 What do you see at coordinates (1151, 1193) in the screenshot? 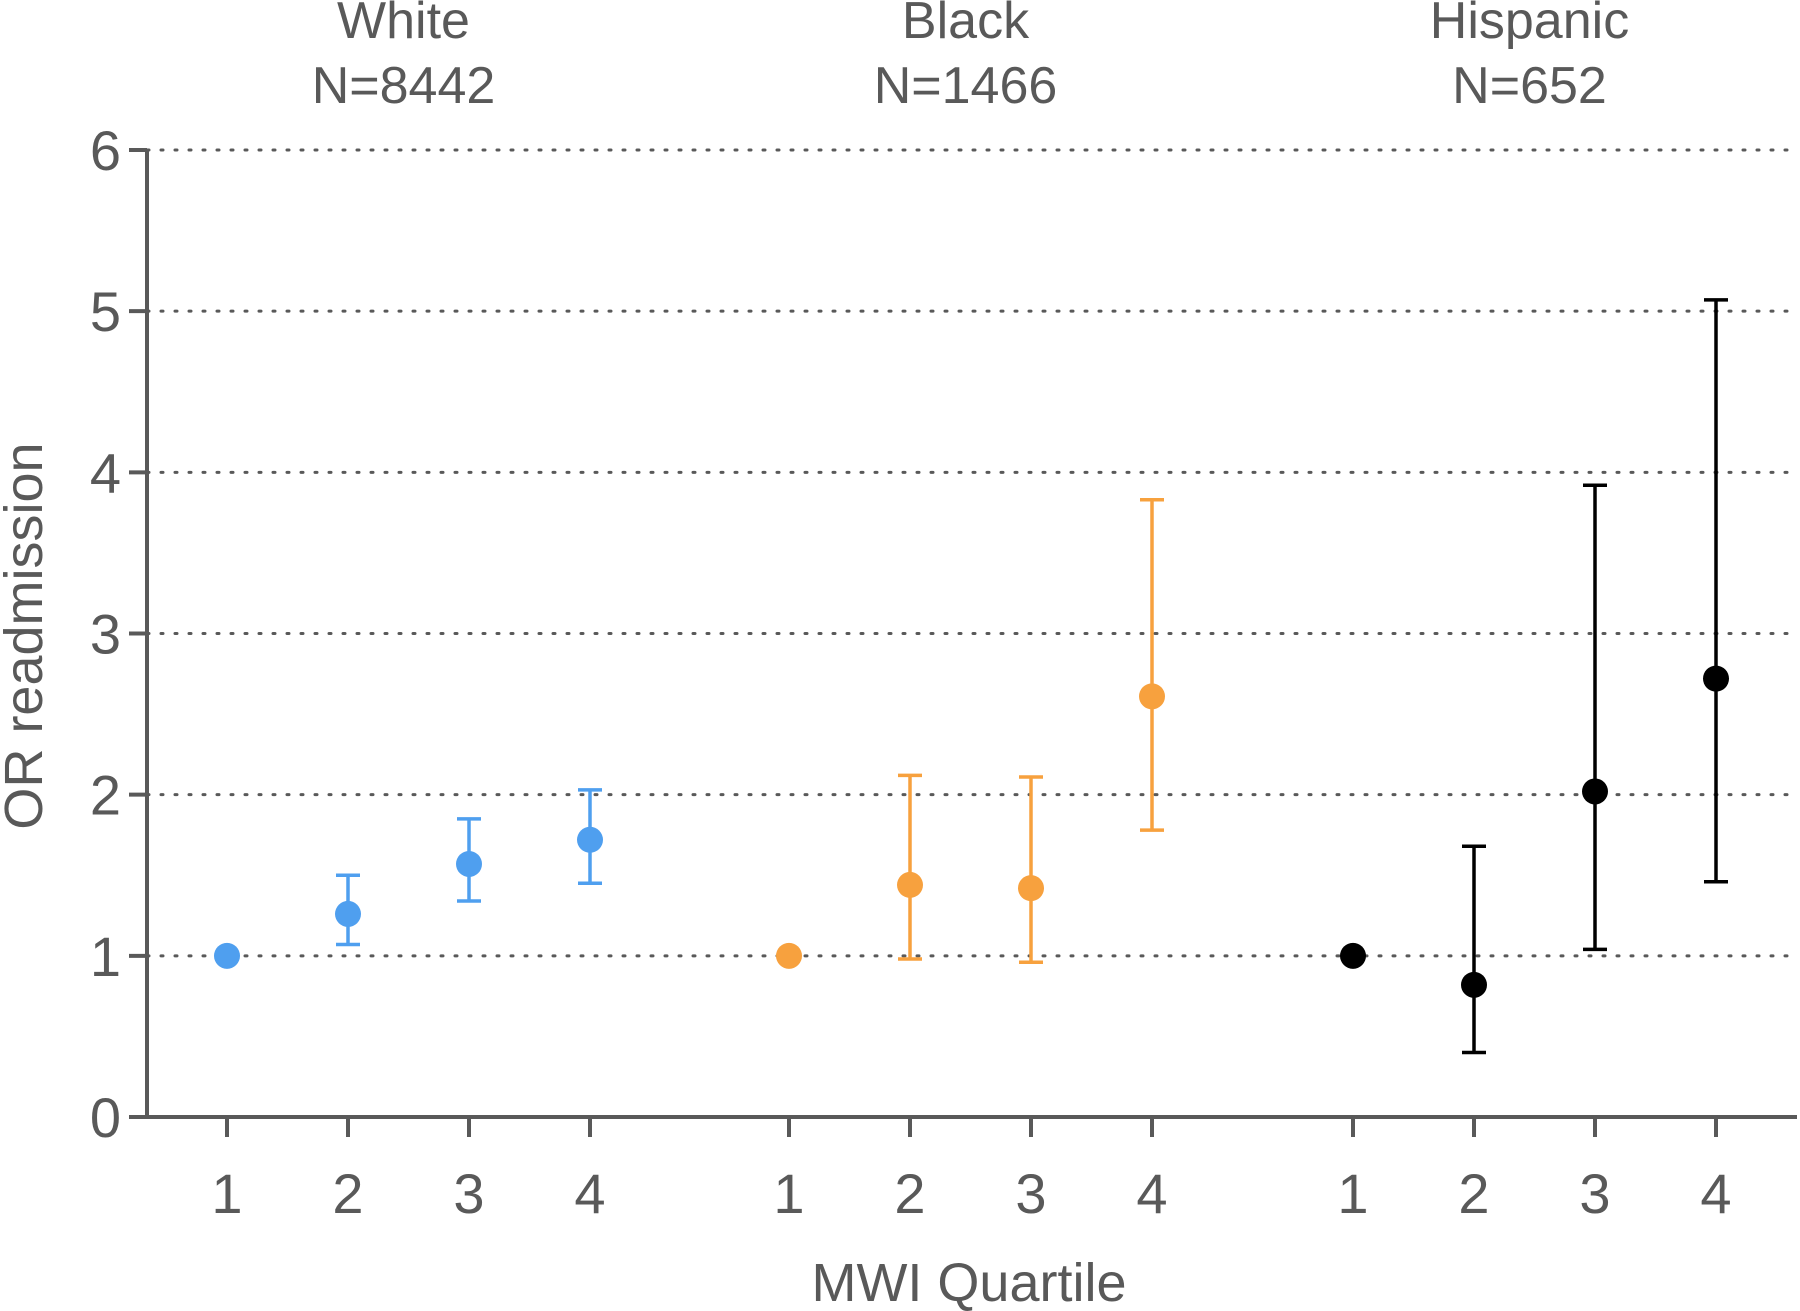
I see `x-tick-label-black-4: 4` at bounding box center [1151, 1193].